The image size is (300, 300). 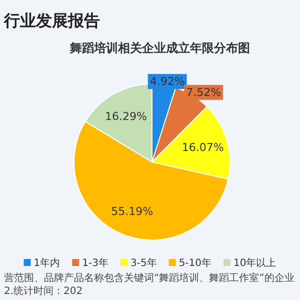 I want to click on legend-label: 1-3年, so click(x=95, y=263).